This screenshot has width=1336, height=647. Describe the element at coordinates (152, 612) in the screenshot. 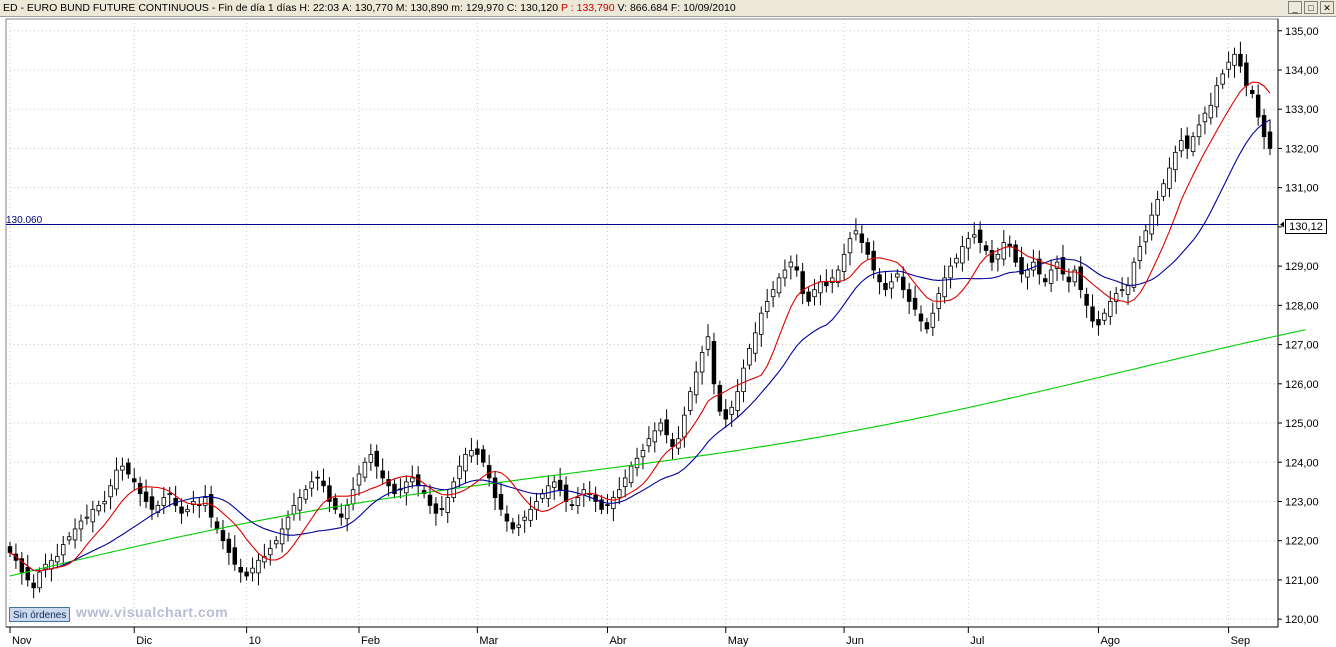

I see `watermark: www.visualchart.com` at that location.